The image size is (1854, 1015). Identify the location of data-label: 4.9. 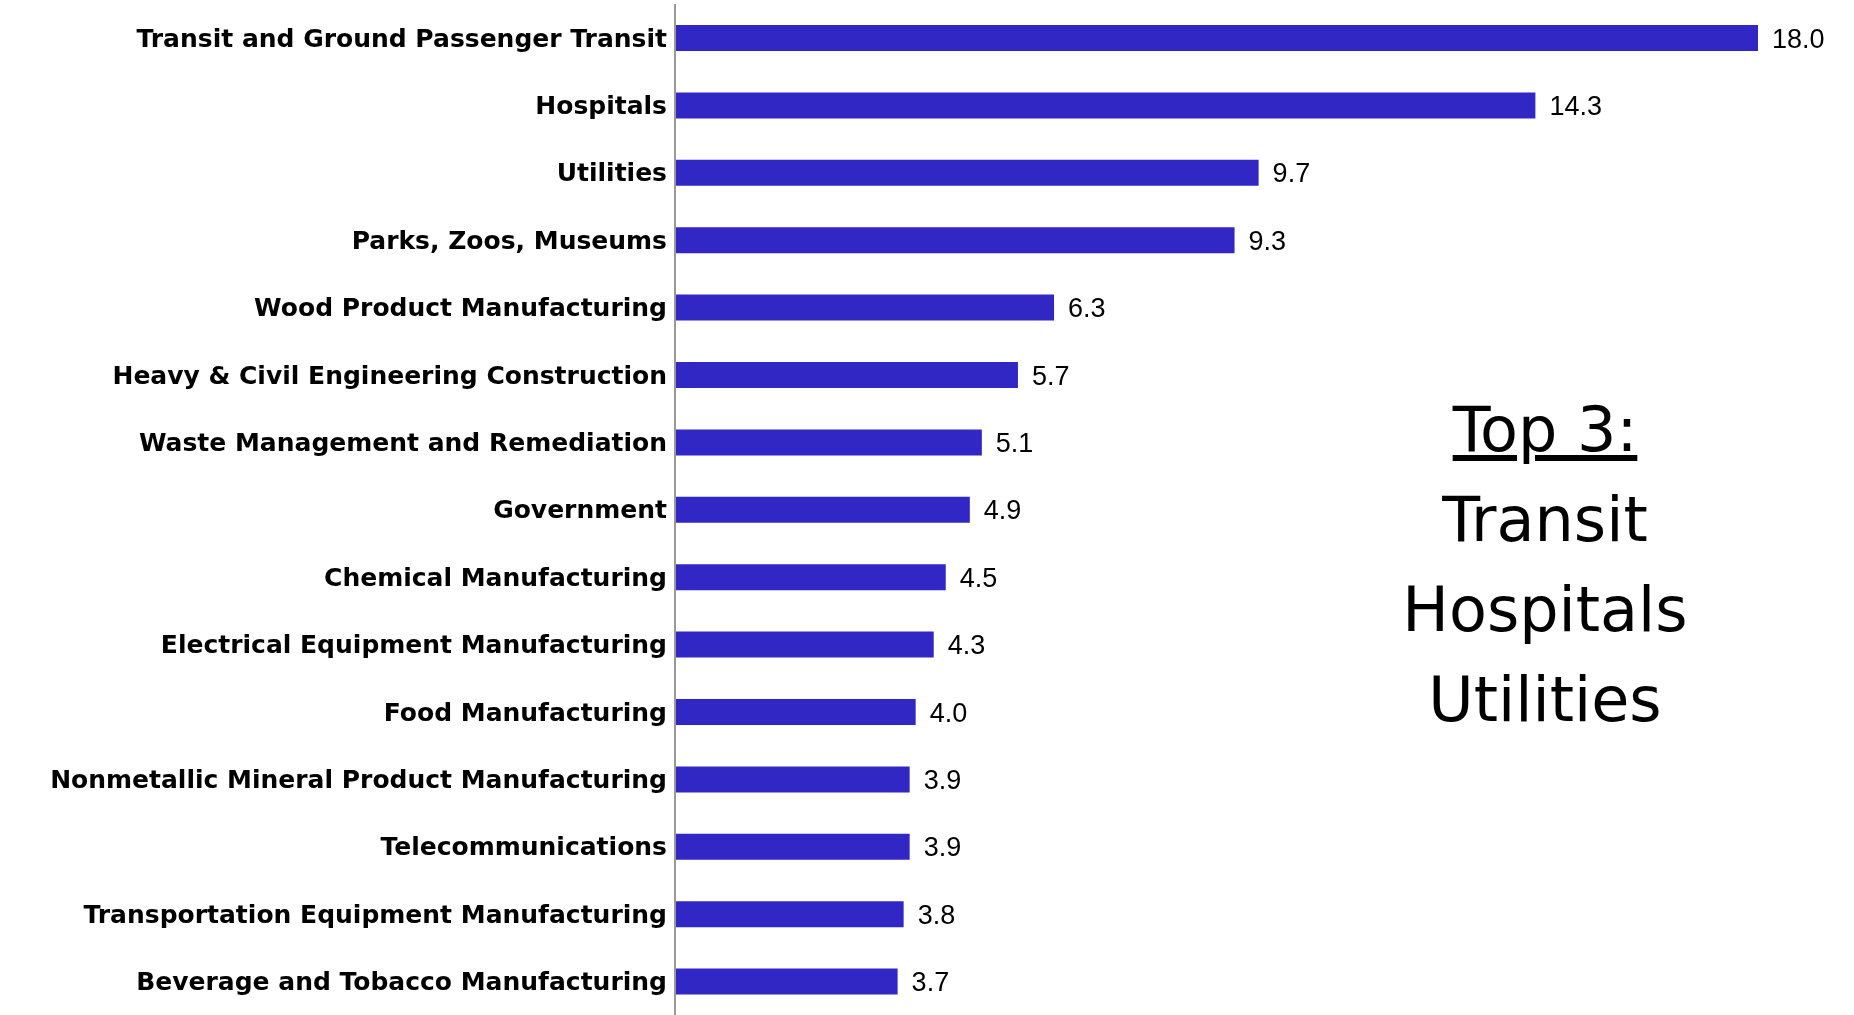
(1002, 510).